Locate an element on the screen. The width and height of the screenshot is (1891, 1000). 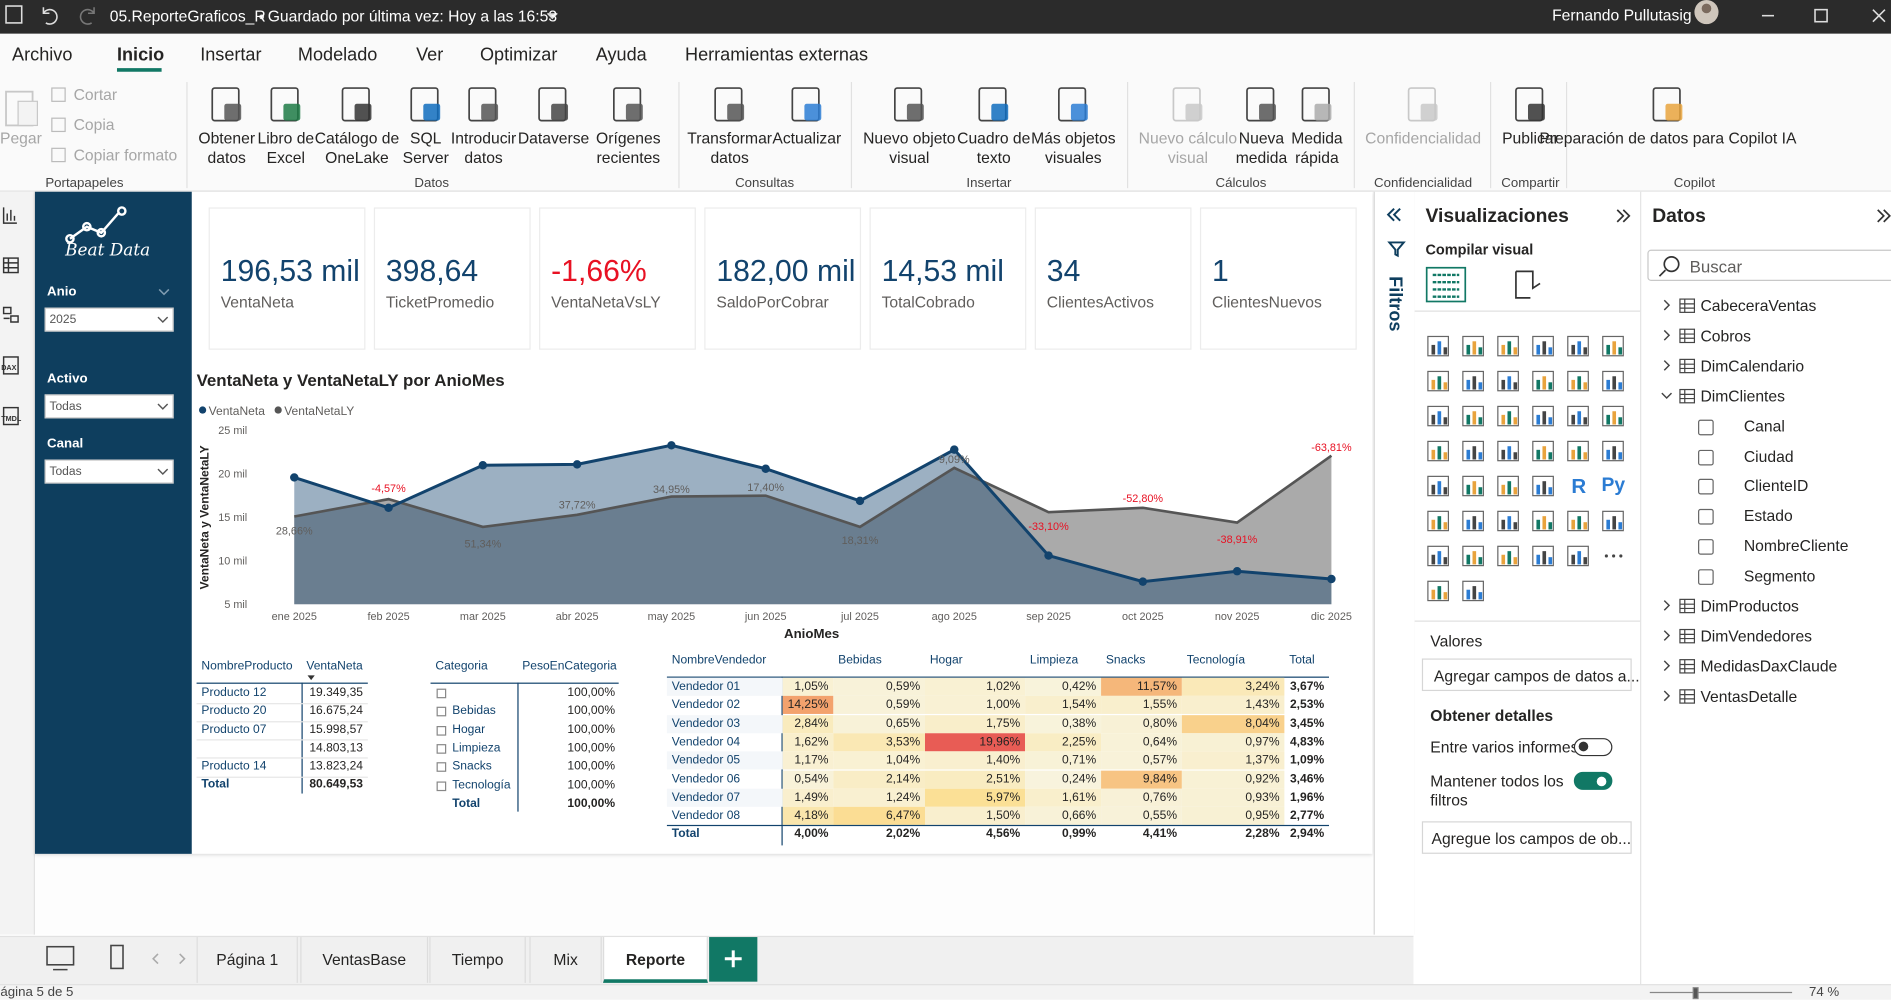
ribbon-button: Copia is located at coordinates (94, 124).